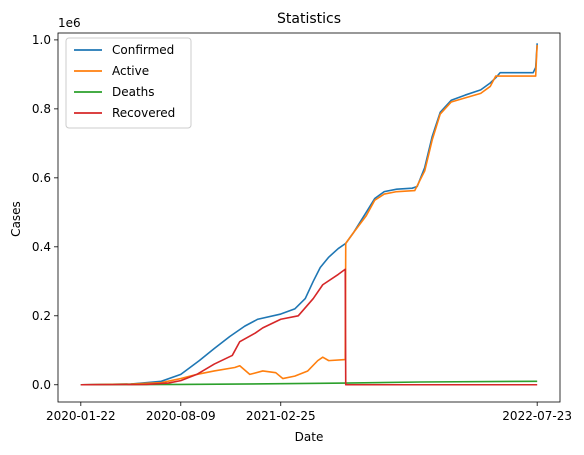 Image resolution: width=584 pixels, height=455 pixels. Describe the element at coordinates (41, 40) in the screenshot. I see `y-tick-label: 1.0` at that location.